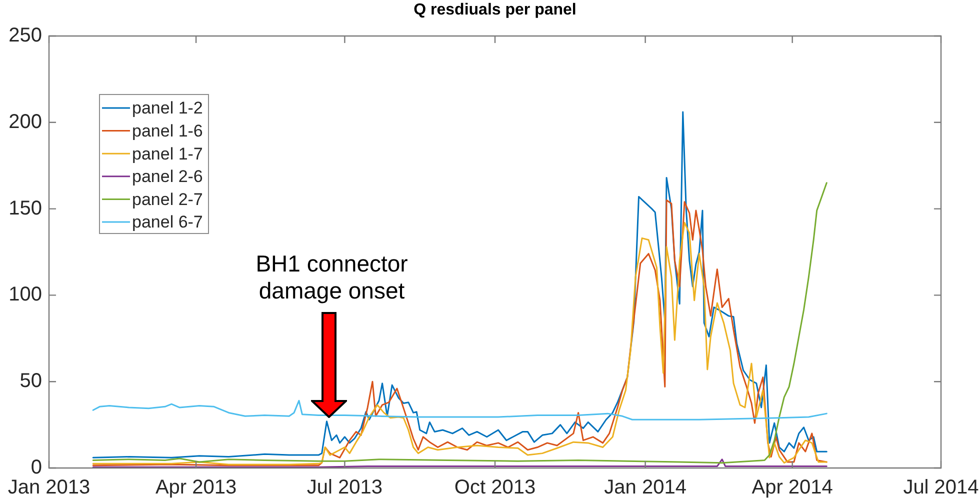 Image resolution: width=980 pixels, height=500 pixels. Describe the element at coordinates (36, 467) in the screenshot. I see `y-tick-label: 0` at that location.